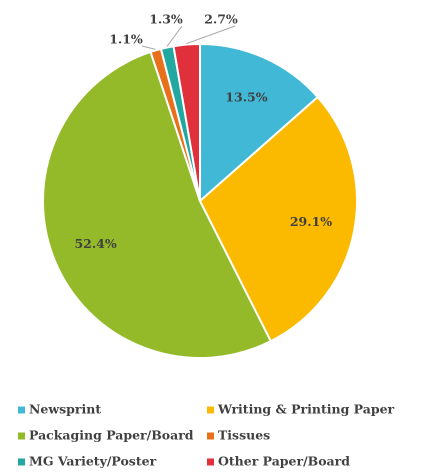 The image size is (428, 475). Describe the element at coordinates (246, 96) in the screenshot. I see `data-label: 13.5%` at that location.